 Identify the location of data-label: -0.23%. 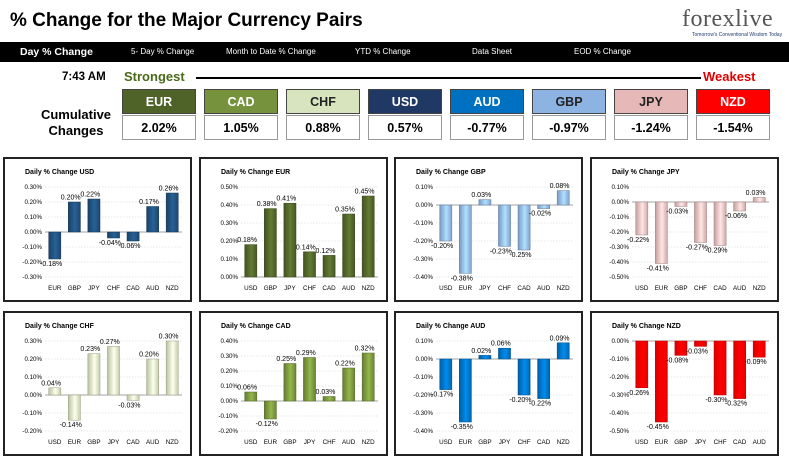
(501, 251).